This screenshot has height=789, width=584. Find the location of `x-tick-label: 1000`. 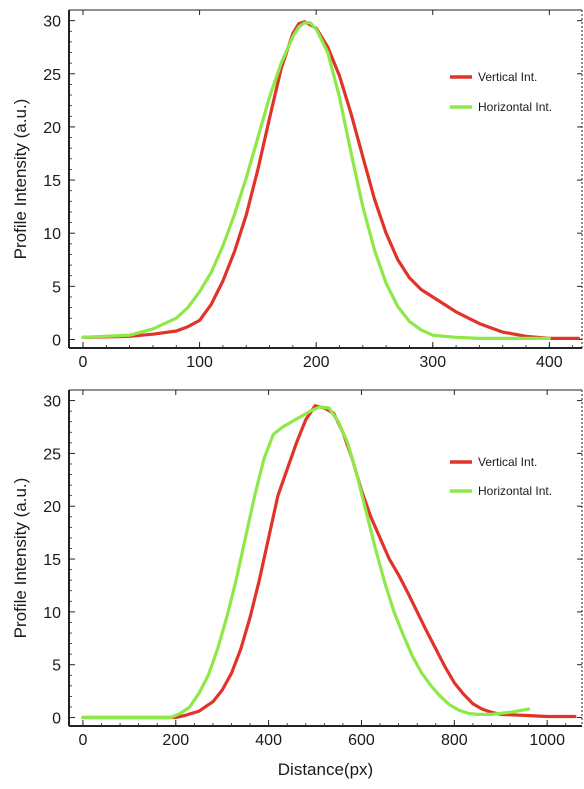

x-tick-label: 1000 is located at coordinates (547, 740).